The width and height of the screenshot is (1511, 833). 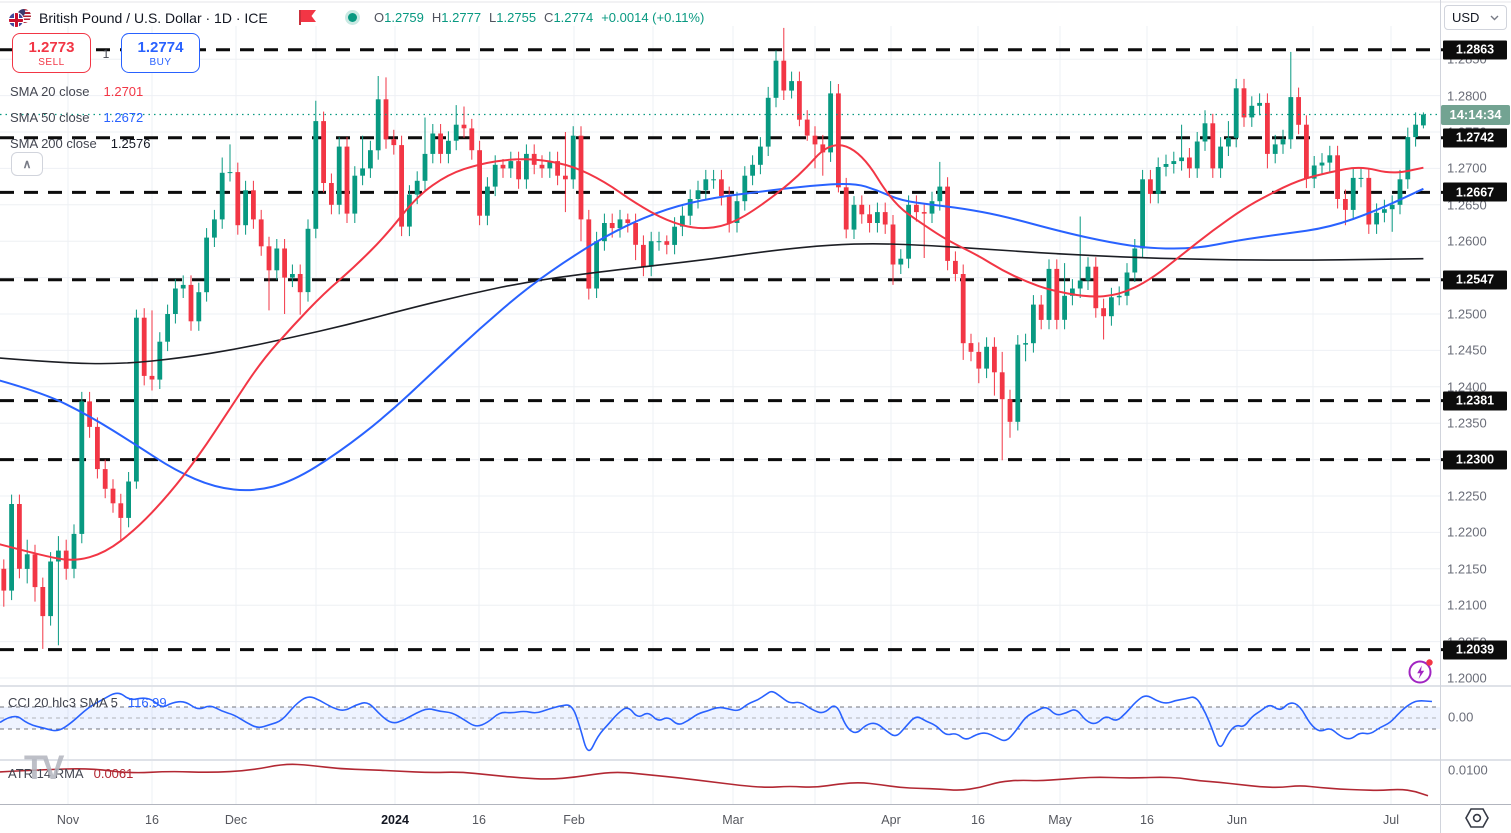 I want to click on price-level-chip: 1.2381, so click(x=1475, y=401).